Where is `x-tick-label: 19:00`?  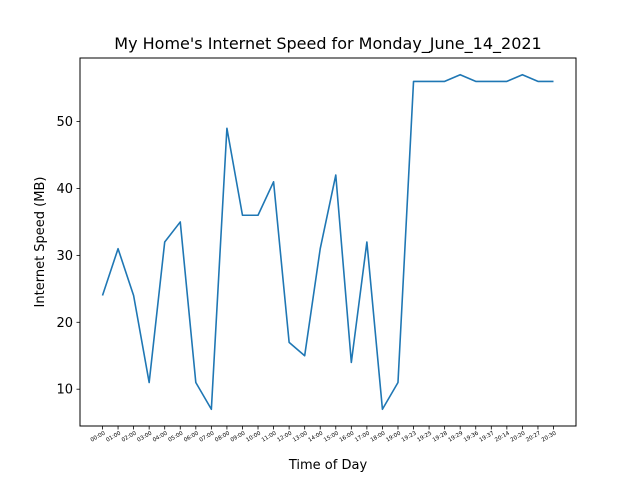
x-tick-label: 19:00 is located at coordinates (393, 436).